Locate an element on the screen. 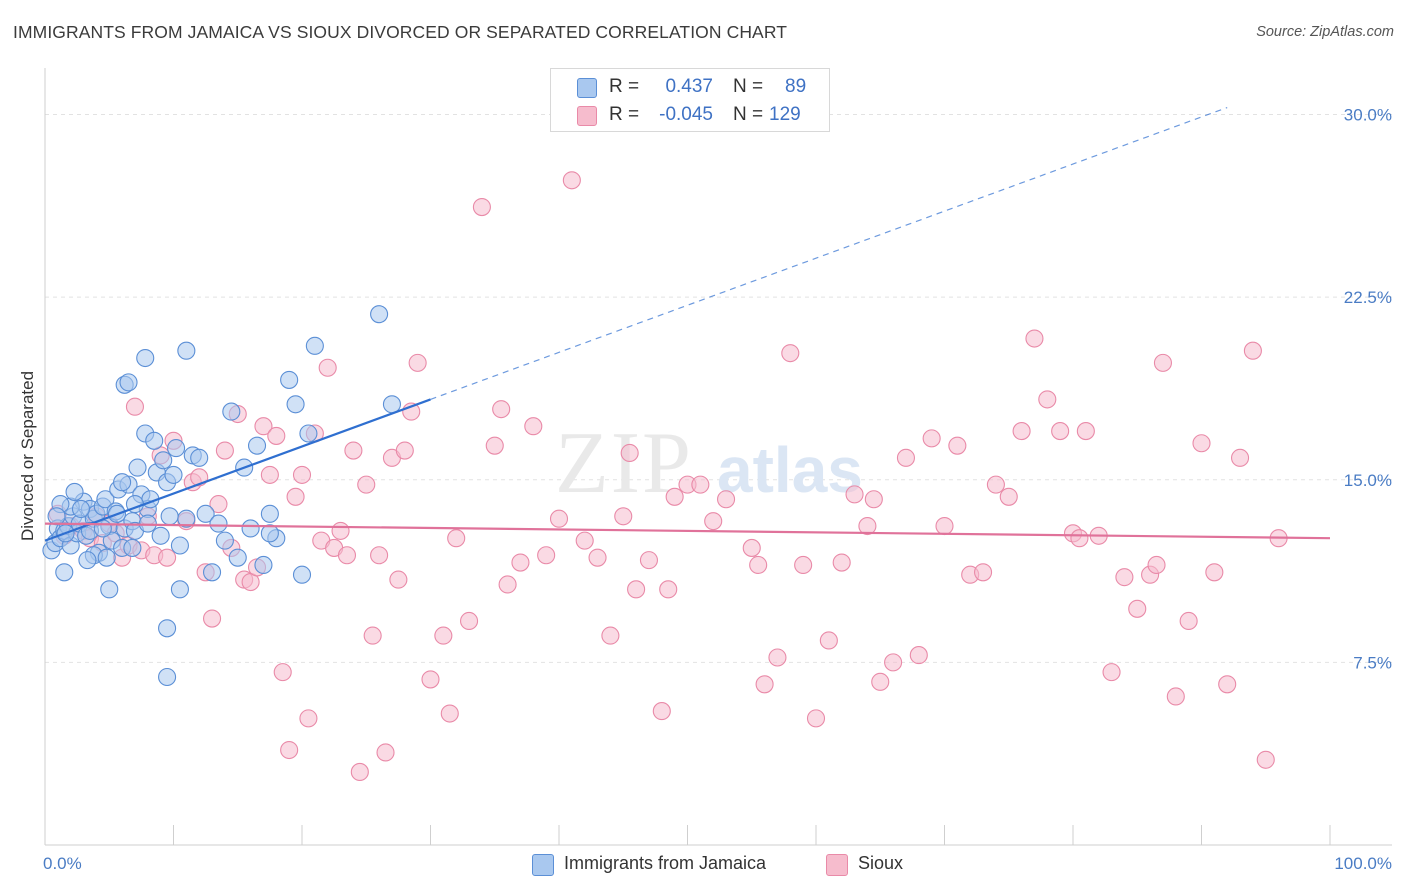 The width and height of the screenshot is (1406, 892). bottom-legend-sioux: Sioux is located at coordinates (876, 865).